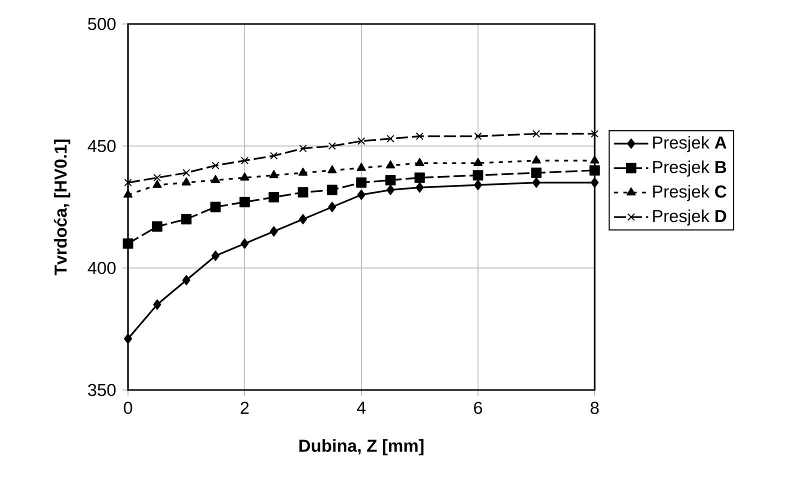 The height and width of the screenshot is (492, 790). What do you see at coordinates (689, 193) in the screenshot?
I see `legend-label: Presjek C` at bounding box center [689, 193].